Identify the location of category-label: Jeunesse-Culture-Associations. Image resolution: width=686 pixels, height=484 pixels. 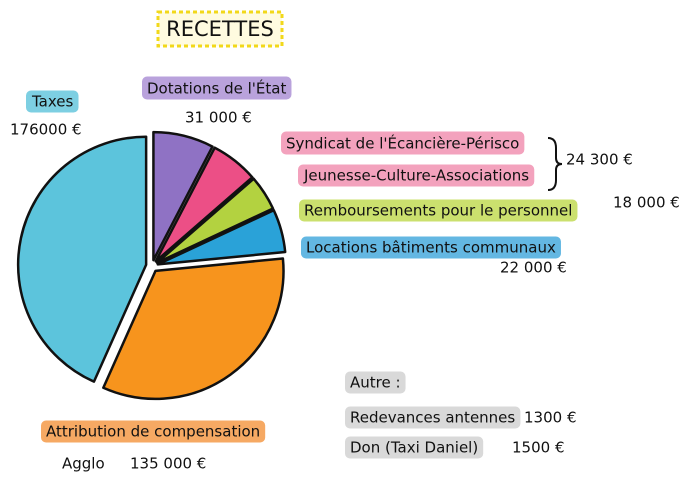
(416, 176).